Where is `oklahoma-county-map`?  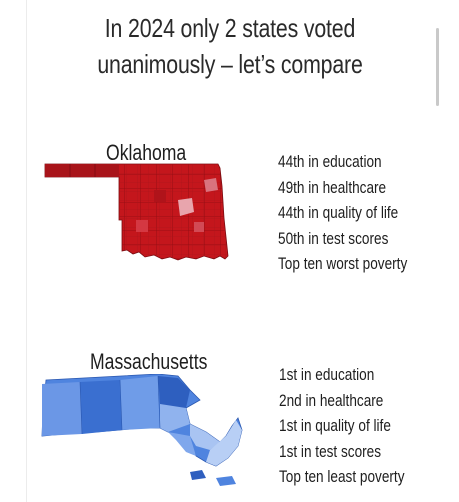 oklahoma-county-map is located at coordinates (136, 212).